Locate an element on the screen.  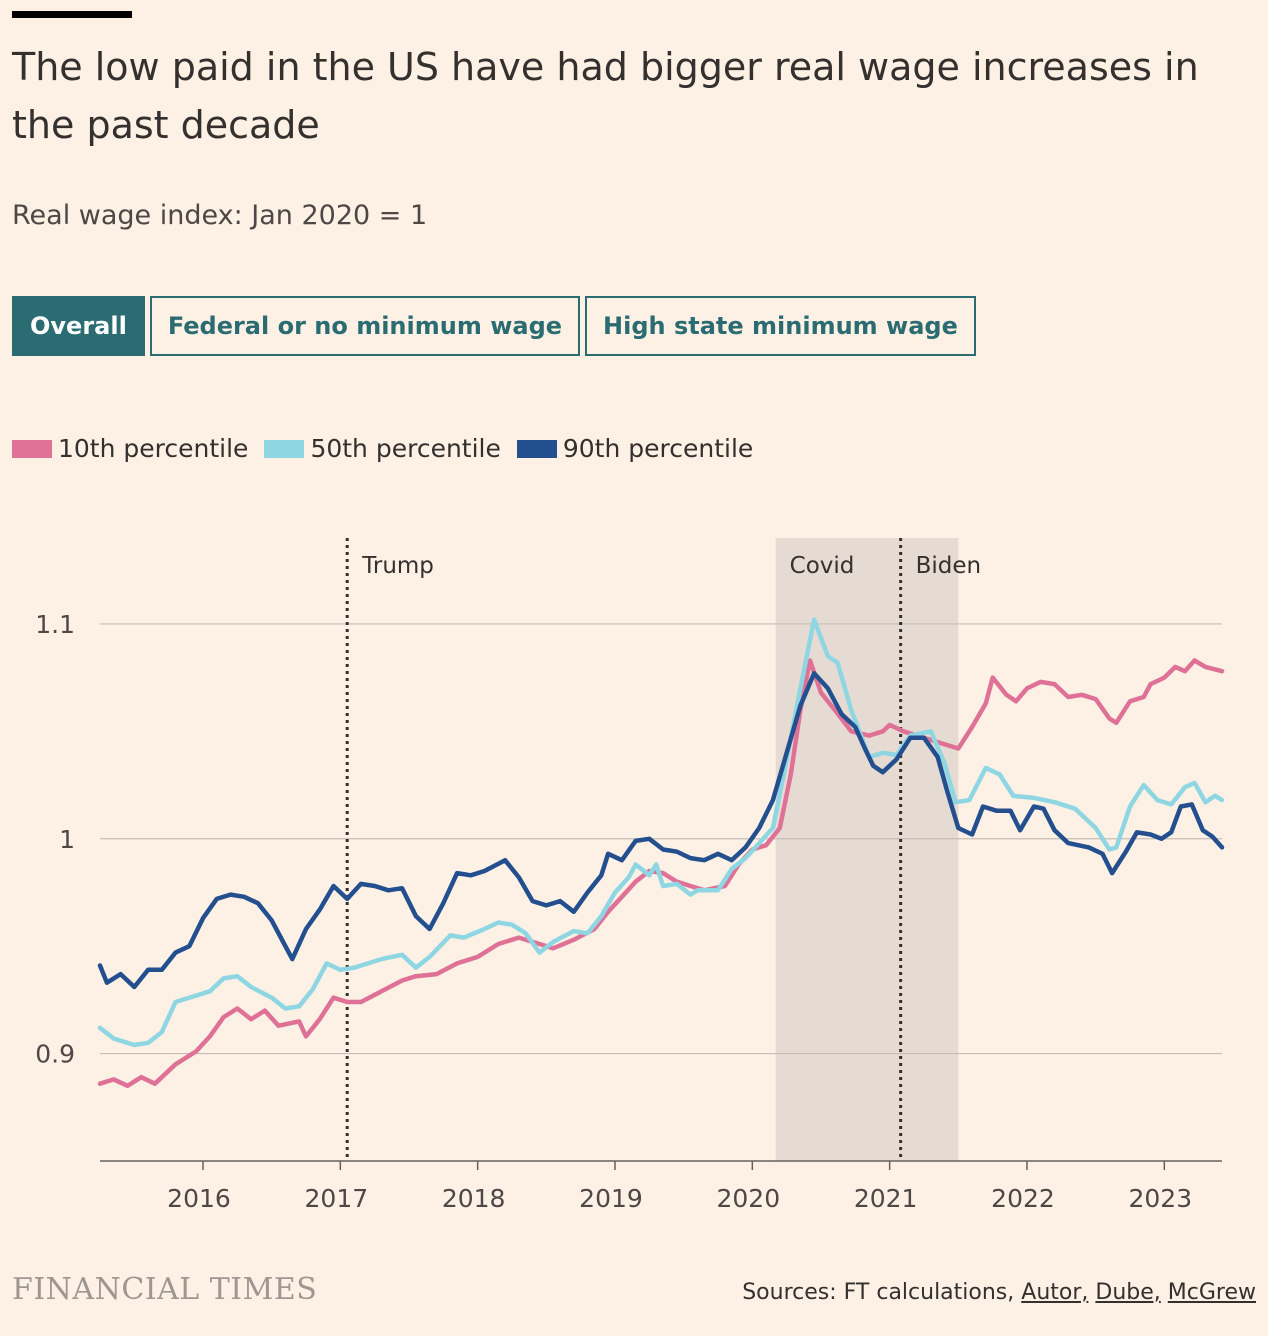
x-tick-label: 2023 is located at coordinates (1161, 1198).